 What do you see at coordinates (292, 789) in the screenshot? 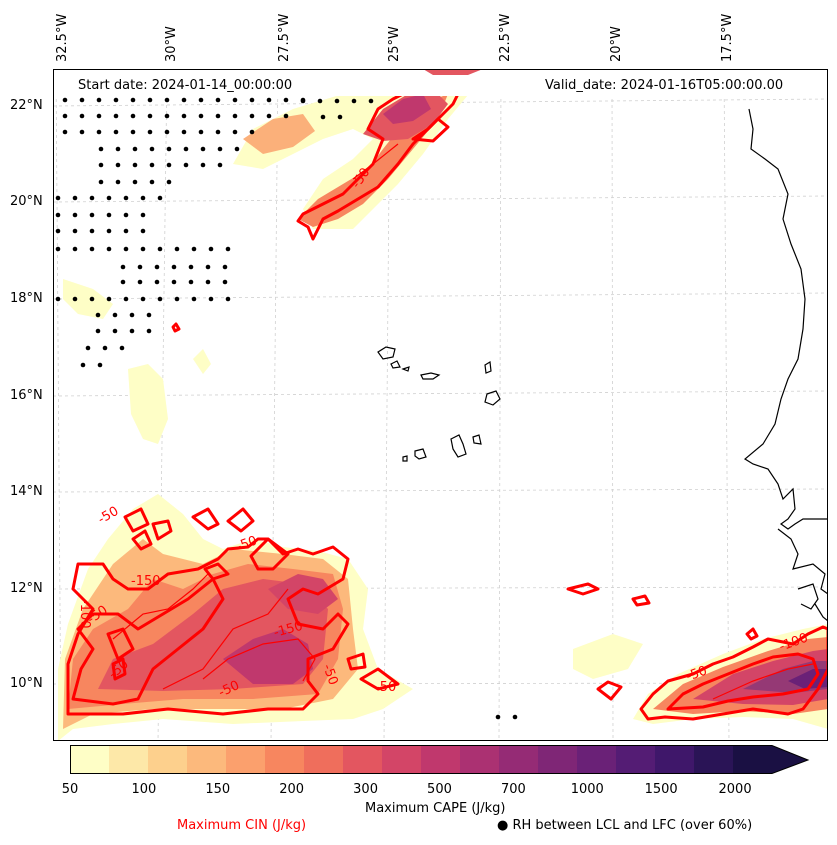
I see `colorbar-tick-label: 200` at bounding box center [292, 789].